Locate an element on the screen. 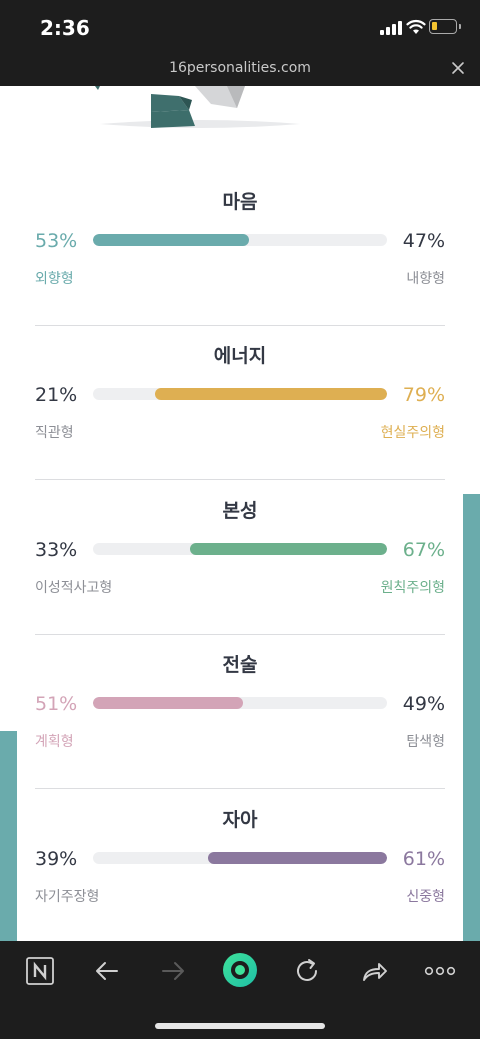  battery-icon is located at coordinates (445, 26).